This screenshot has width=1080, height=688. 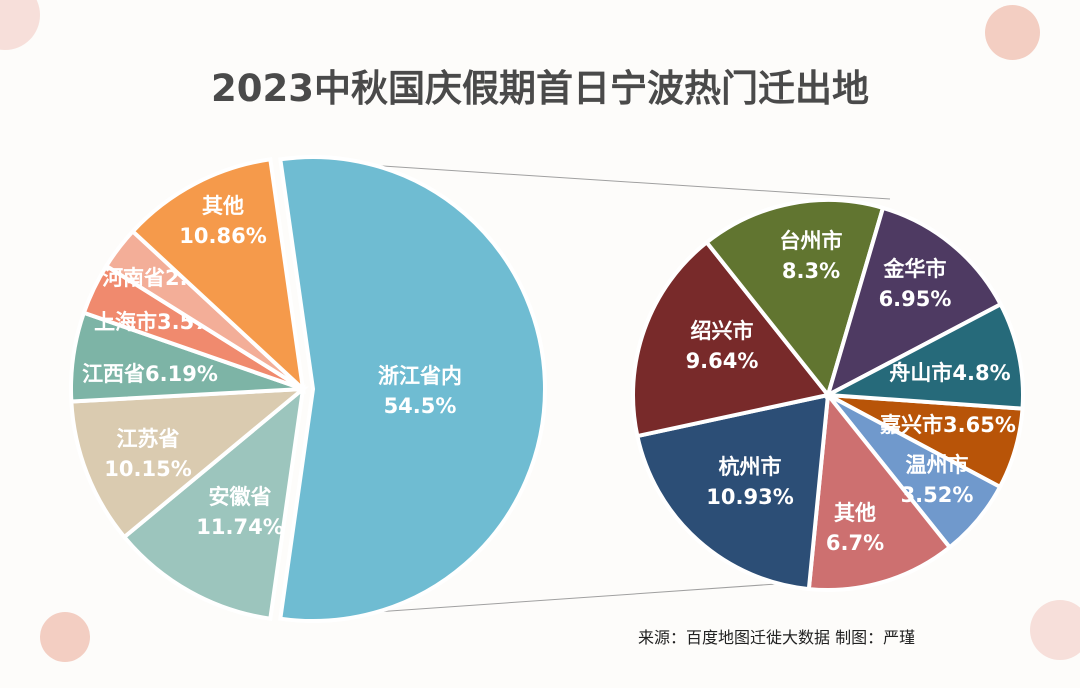 What do you see at coordinates (750, 467) in the screenshot?
I see `slice-label-name: 杭州市` at bounding box center [750, 467].